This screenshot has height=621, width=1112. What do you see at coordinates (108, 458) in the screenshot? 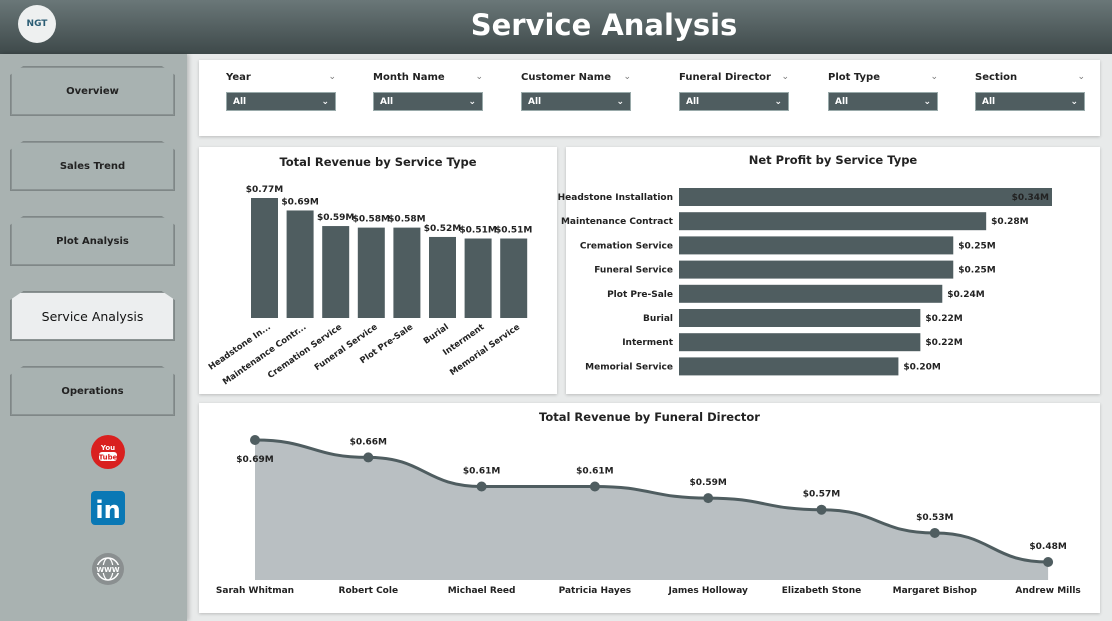
I see `svg-text: Tube` at bounding box center [108, 458].